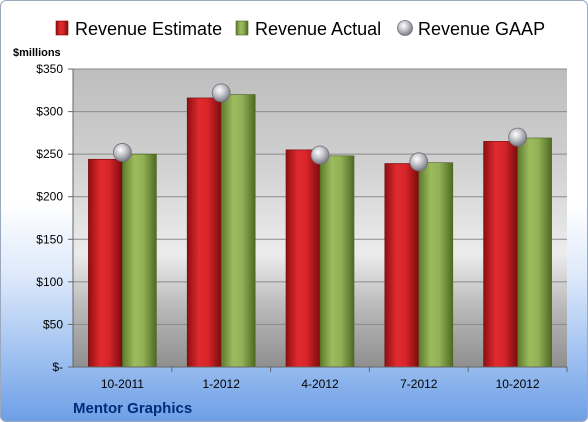 Image resolution: width=588 pixels, height=422 pixels. What do you see at coordinates (320, 384) in the screenshot?
I see `x-tick-label: 4-2012` at bounding box center [320, 384].